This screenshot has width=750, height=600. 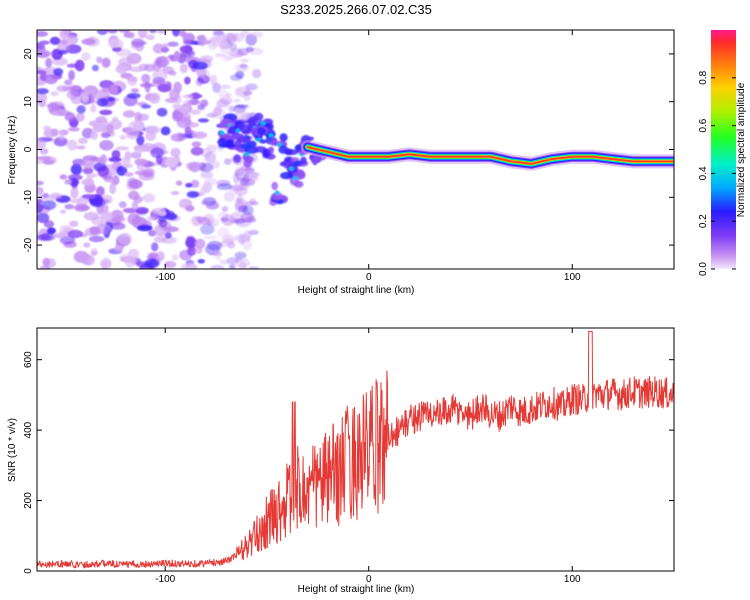 I want to click on chart-title: S233.2025.266.07.02.C35, so click(x=356, y=9).